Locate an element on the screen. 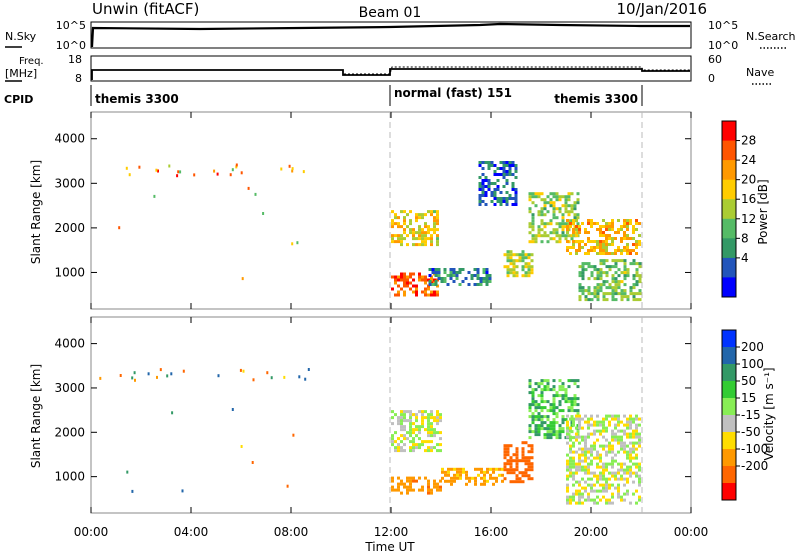  freq-unit: [MHz] is located at coordinates (21, 73).